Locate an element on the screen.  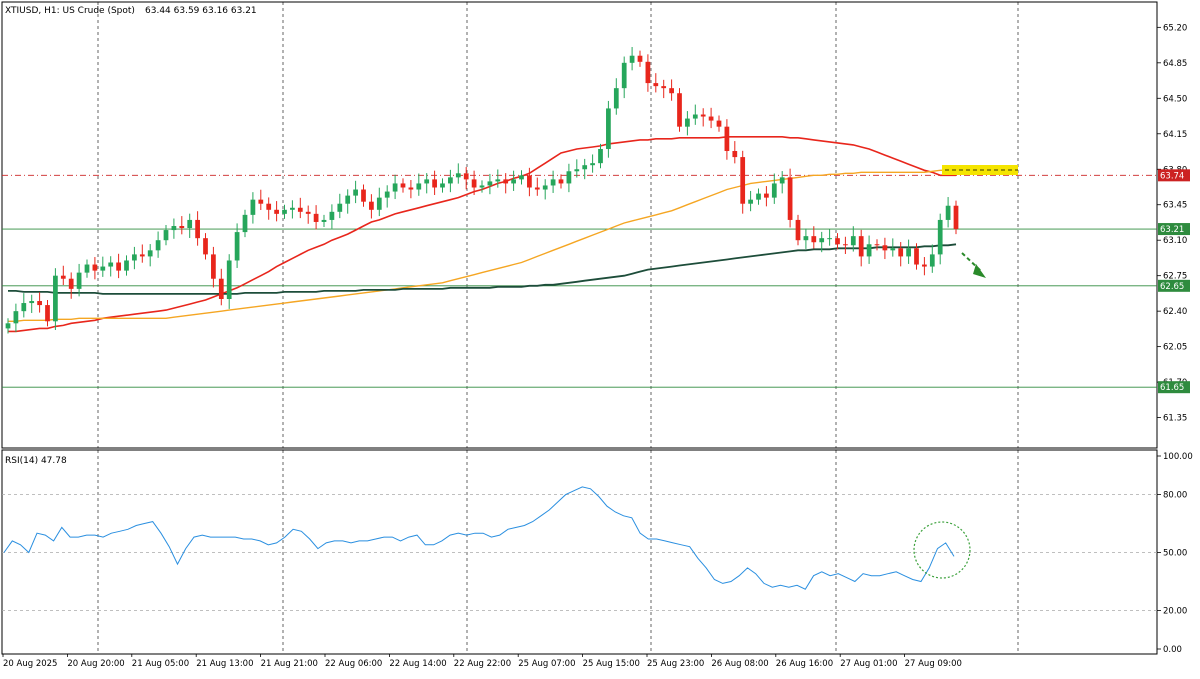
x-tick-label: 22 Aug 14:00 is located at coordinates (417, 664).